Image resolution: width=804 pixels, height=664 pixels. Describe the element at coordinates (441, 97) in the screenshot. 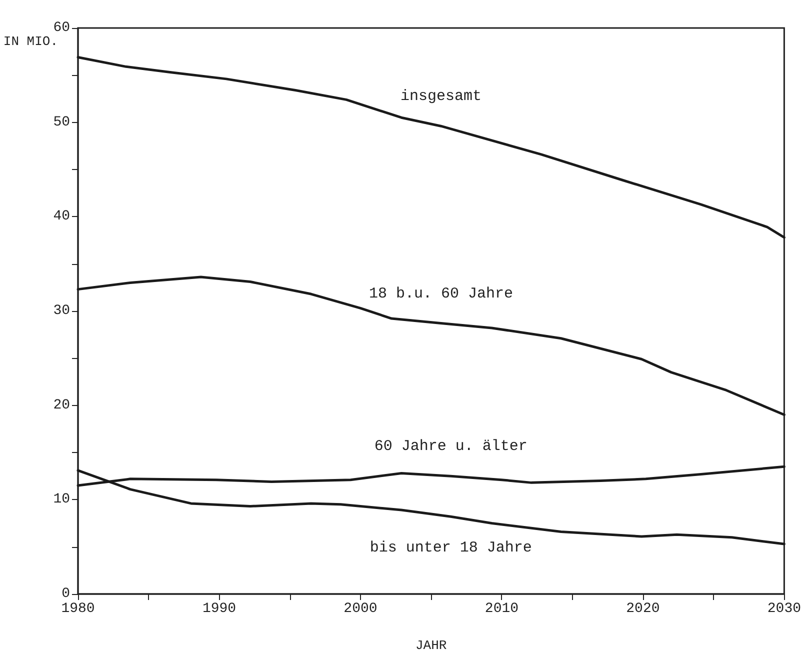

I see `series-label: insgesamt` at that location.